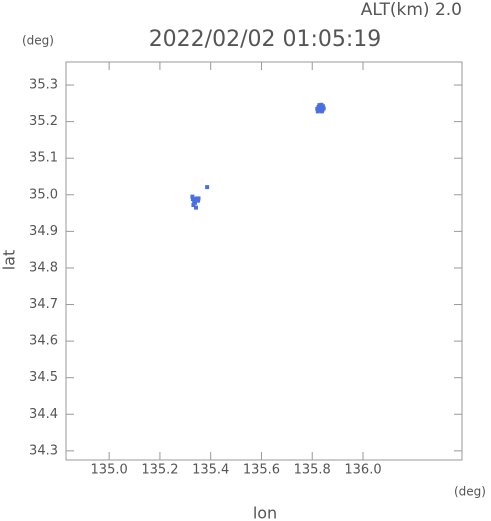  What do you see at coordinates (159, 470) in the screenshot?
I see `x-tick-label: 135.2` at bounding box center [159, 470].